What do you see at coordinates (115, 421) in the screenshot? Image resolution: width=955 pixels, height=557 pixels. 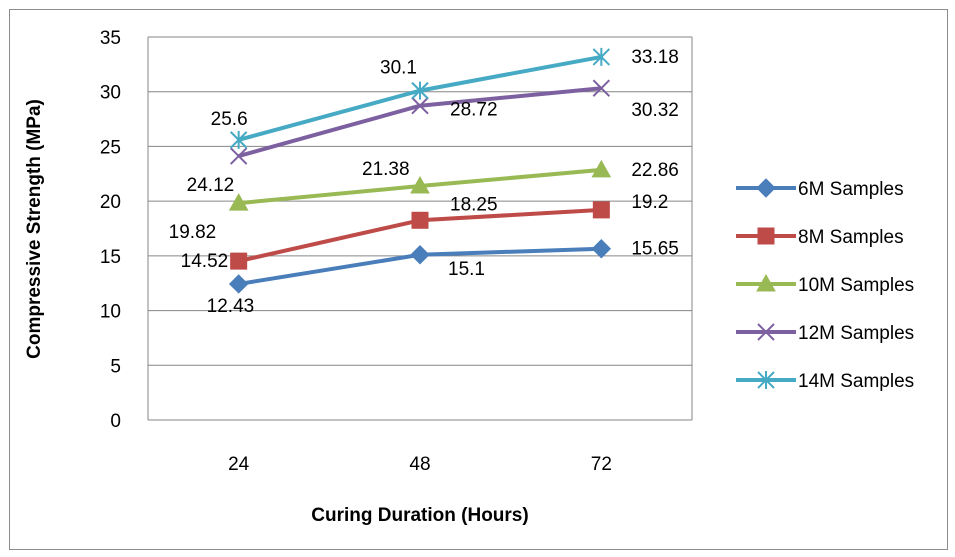 I see `y-tick-label: 0` at bounding box center [115, 421].